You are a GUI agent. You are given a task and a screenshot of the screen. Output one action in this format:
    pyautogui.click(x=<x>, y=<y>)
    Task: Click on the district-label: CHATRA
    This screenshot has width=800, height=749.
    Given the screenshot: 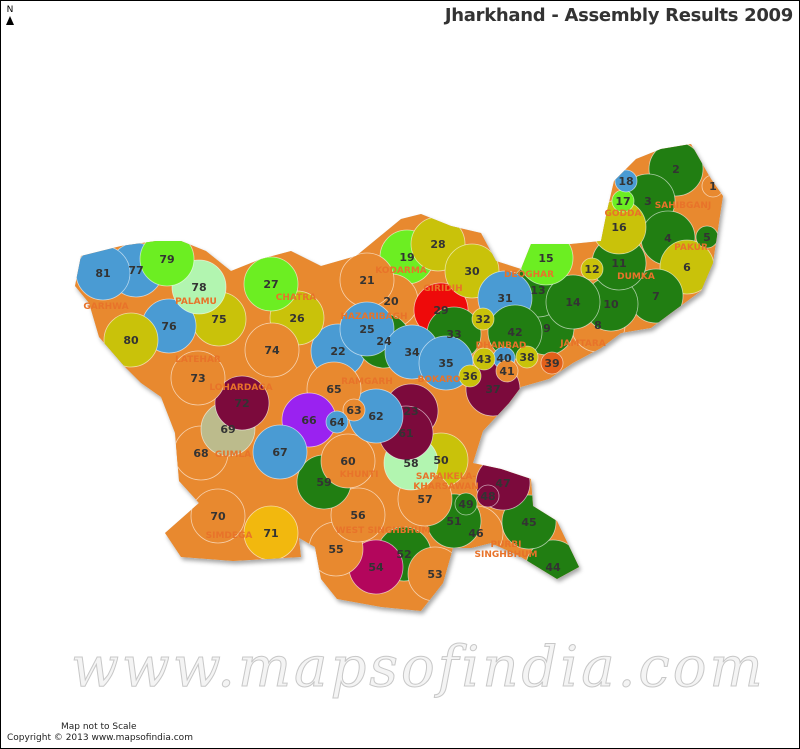 What is the action you would take?
    pyautogui.click(x=296, y=298)
    